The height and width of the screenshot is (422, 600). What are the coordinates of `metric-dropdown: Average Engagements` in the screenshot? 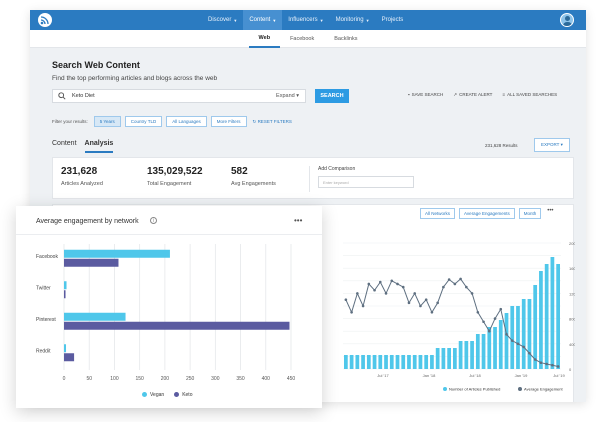 It's located at (487, 213).